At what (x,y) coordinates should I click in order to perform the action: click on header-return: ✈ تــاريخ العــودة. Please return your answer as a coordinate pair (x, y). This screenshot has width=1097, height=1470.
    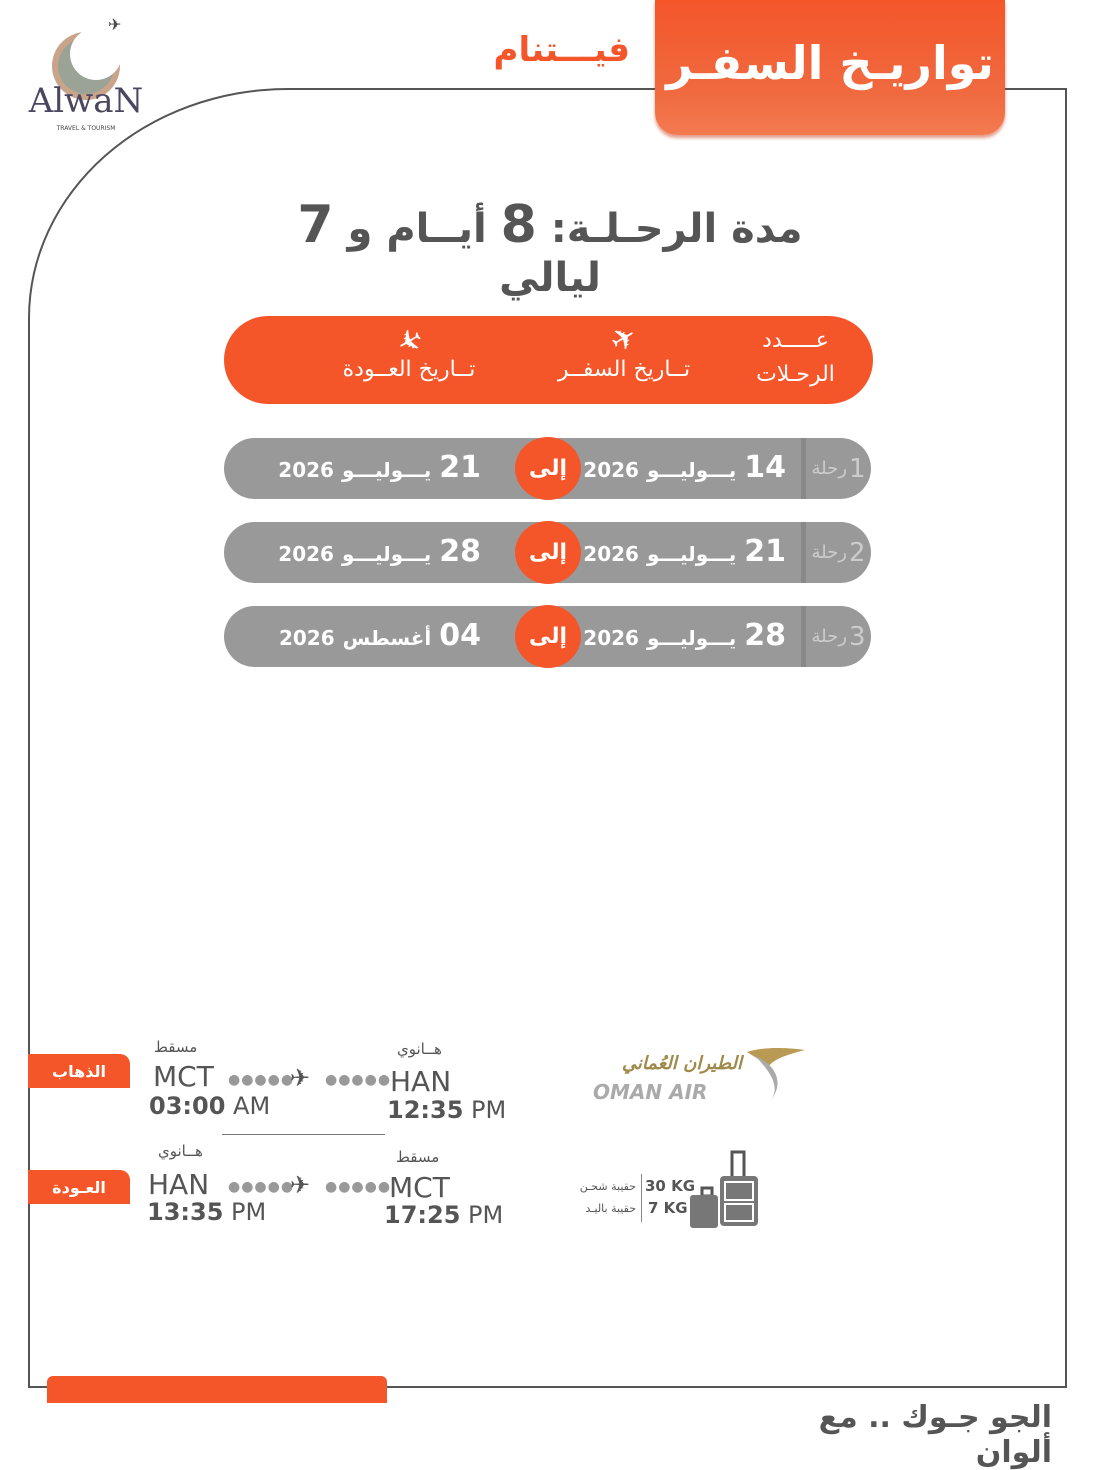
    Looking at the image, I should click on (409, 350).